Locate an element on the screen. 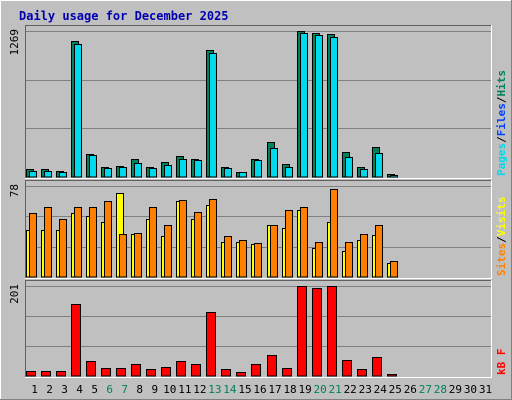 Image resolution: width=512 pixels, height=400 pixels. day-label-9: 9 is located at coordinates (154, 389).